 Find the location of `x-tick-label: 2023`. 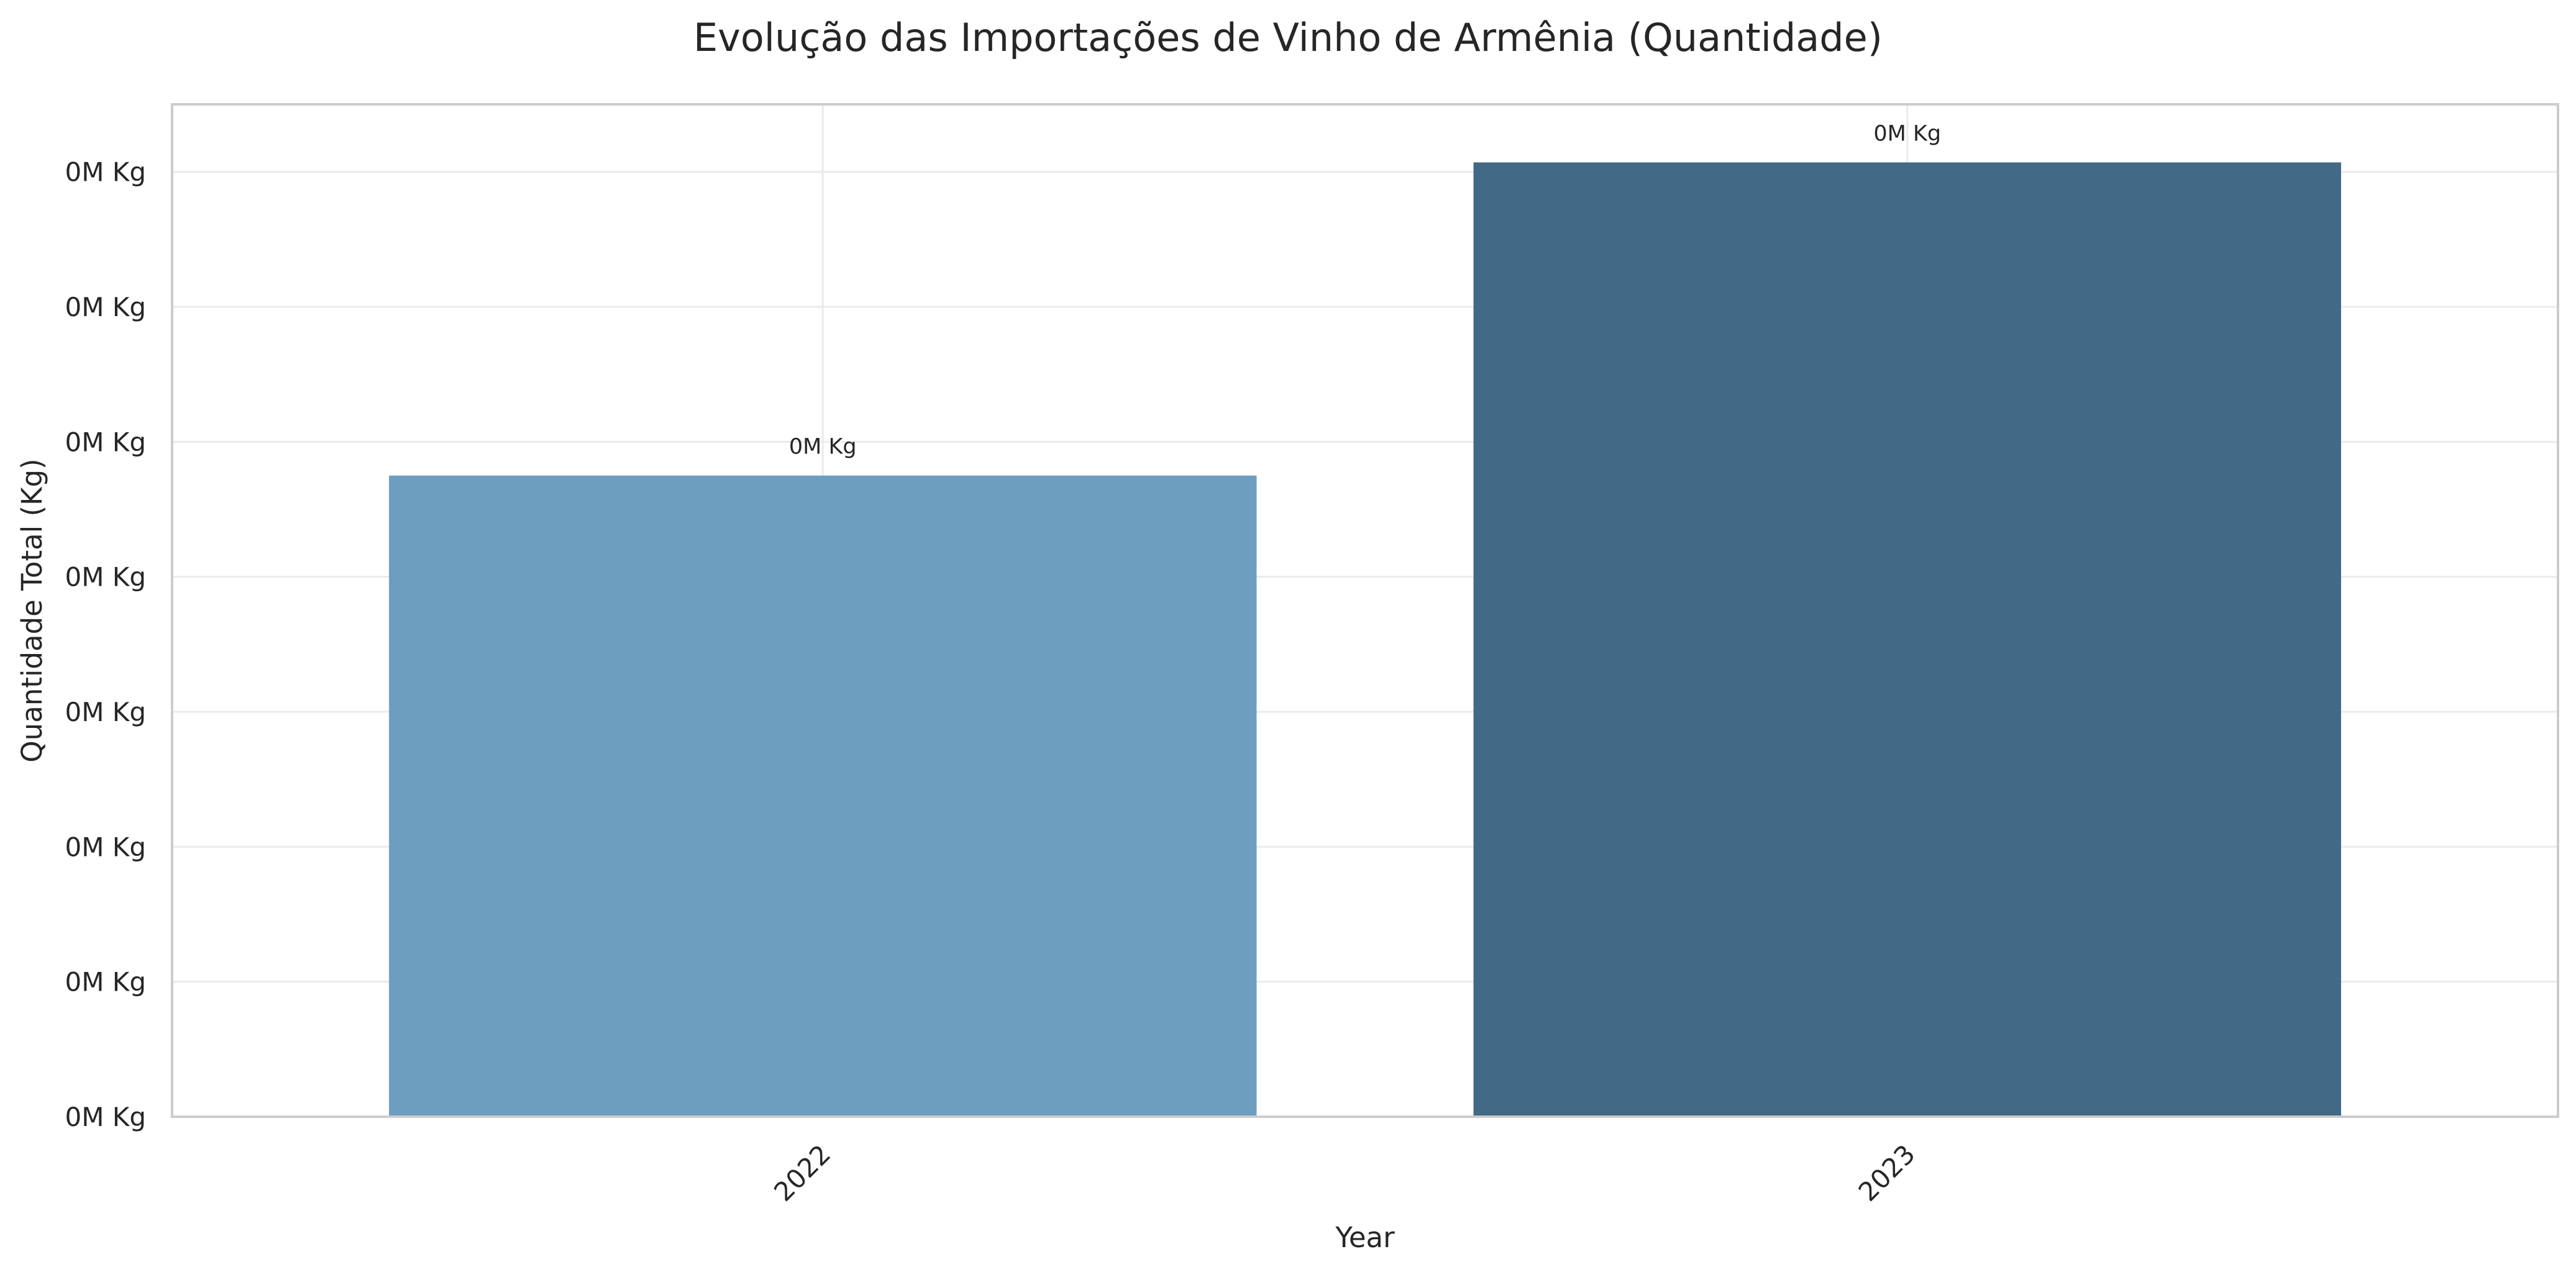

x-tick-label: 2023 is located at coordinates (1887, 1172).